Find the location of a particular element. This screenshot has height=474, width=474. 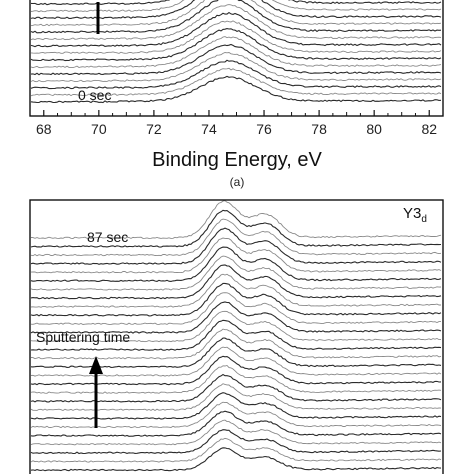

panel-a-x-tick-label: 80 is located at coordinates (374, 129).